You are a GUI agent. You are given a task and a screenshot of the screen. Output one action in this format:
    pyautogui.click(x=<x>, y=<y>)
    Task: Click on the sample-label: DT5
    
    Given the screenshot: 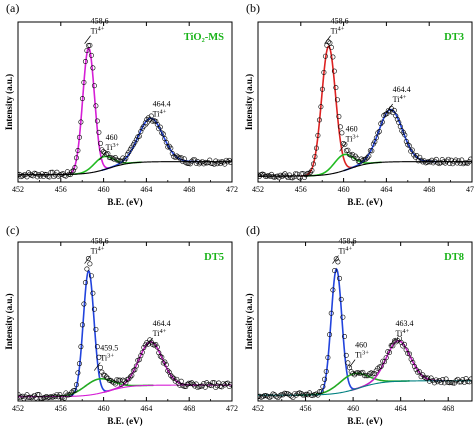 What is the action you would take?
    pyautogui.click(x=214, y=257)
    